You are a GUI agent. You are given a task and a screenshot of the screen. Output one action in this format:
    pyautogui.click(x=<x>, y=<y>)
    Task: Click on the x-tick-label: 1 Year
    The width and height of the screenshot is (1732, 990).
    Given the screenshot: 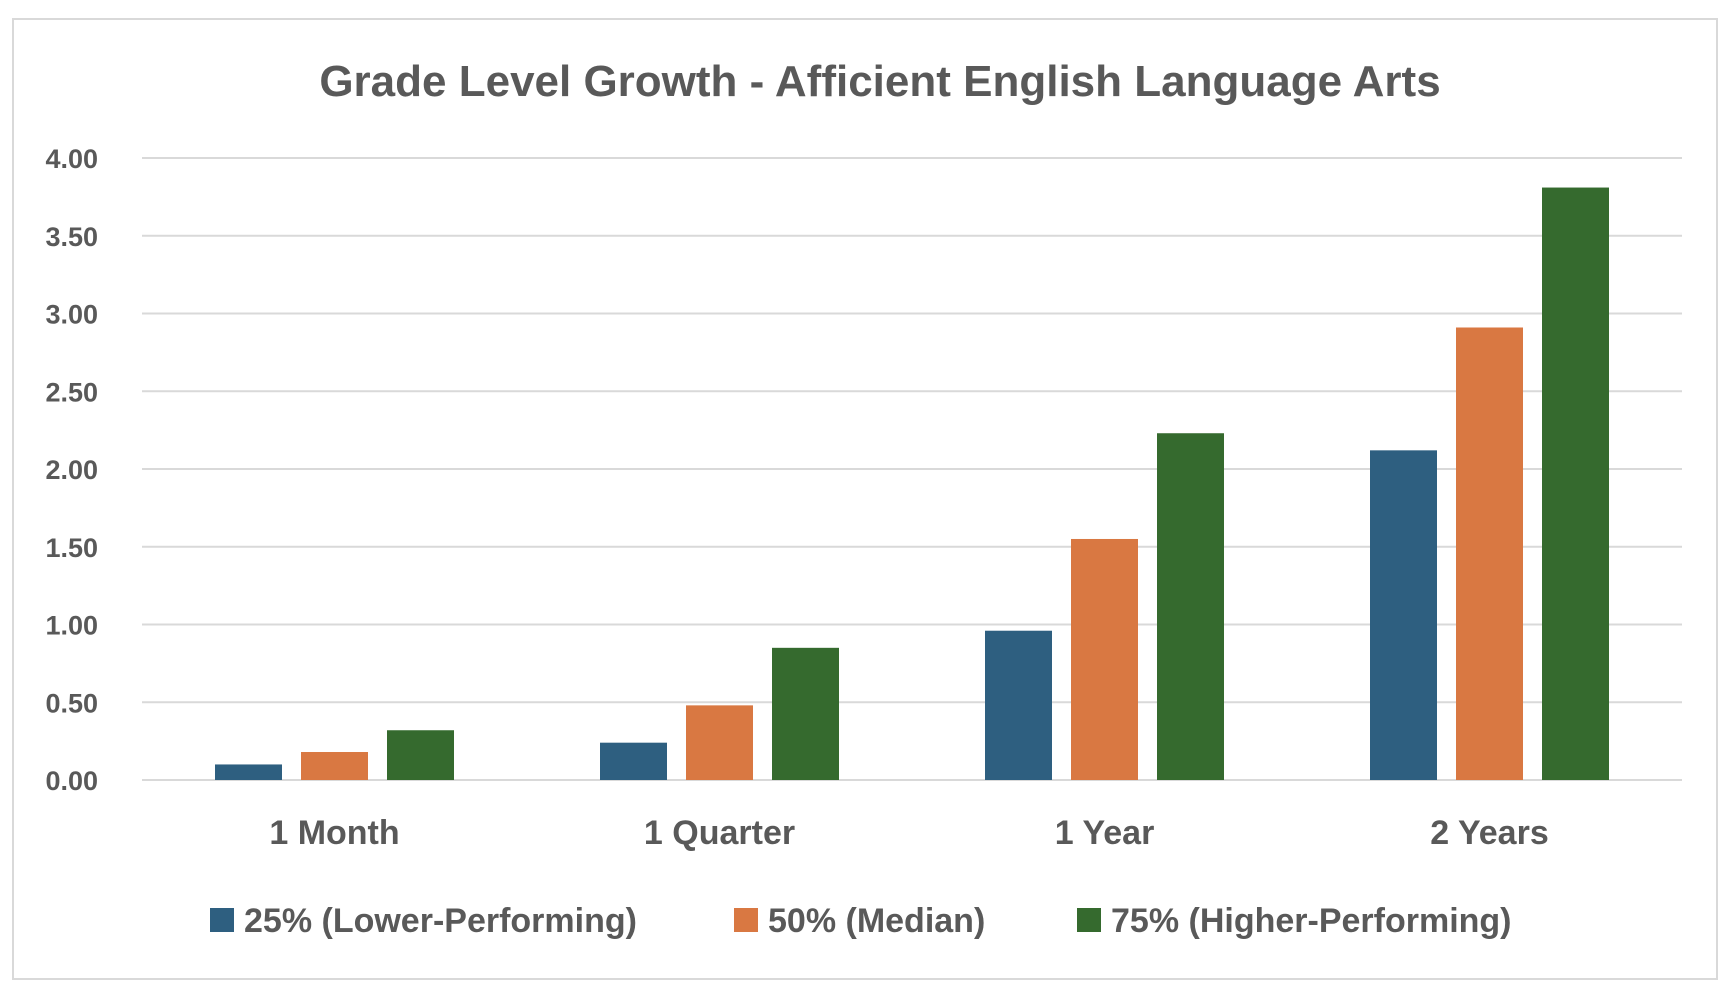 What is the action you would take?
    pyautogui.click(x=1105, y=833)
    